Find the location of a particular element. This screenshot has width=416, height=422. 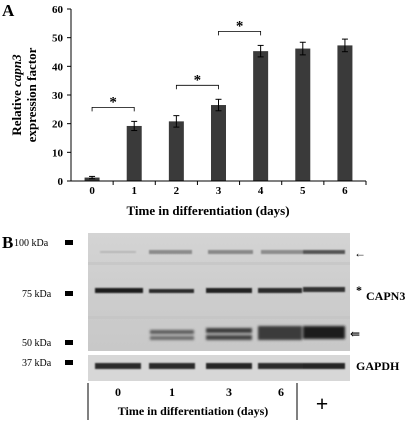

x-tick-label: 2 is located at coordinates (177, 191).